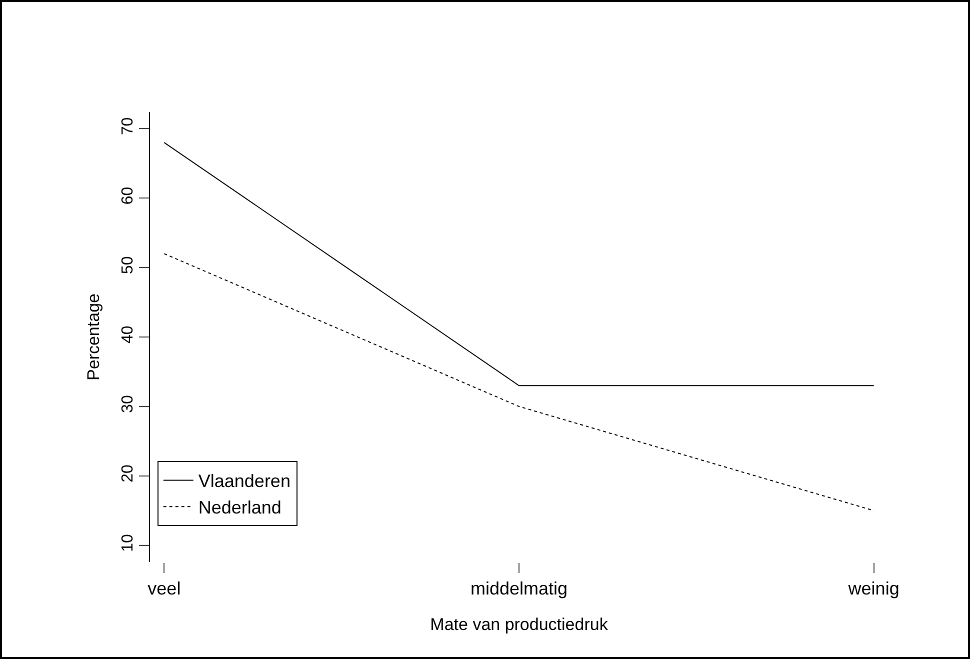  I want to click on y-tick-label: 30, so click(128, 404).